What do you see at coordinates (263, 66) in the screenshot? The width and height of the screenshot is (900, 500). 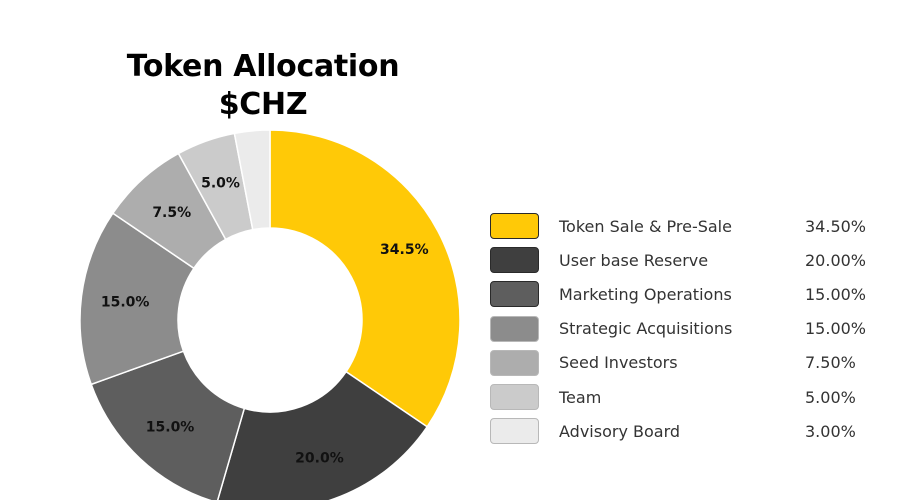 I see `chart-title-text: Token Allocation` at bounding box center [263, 66].